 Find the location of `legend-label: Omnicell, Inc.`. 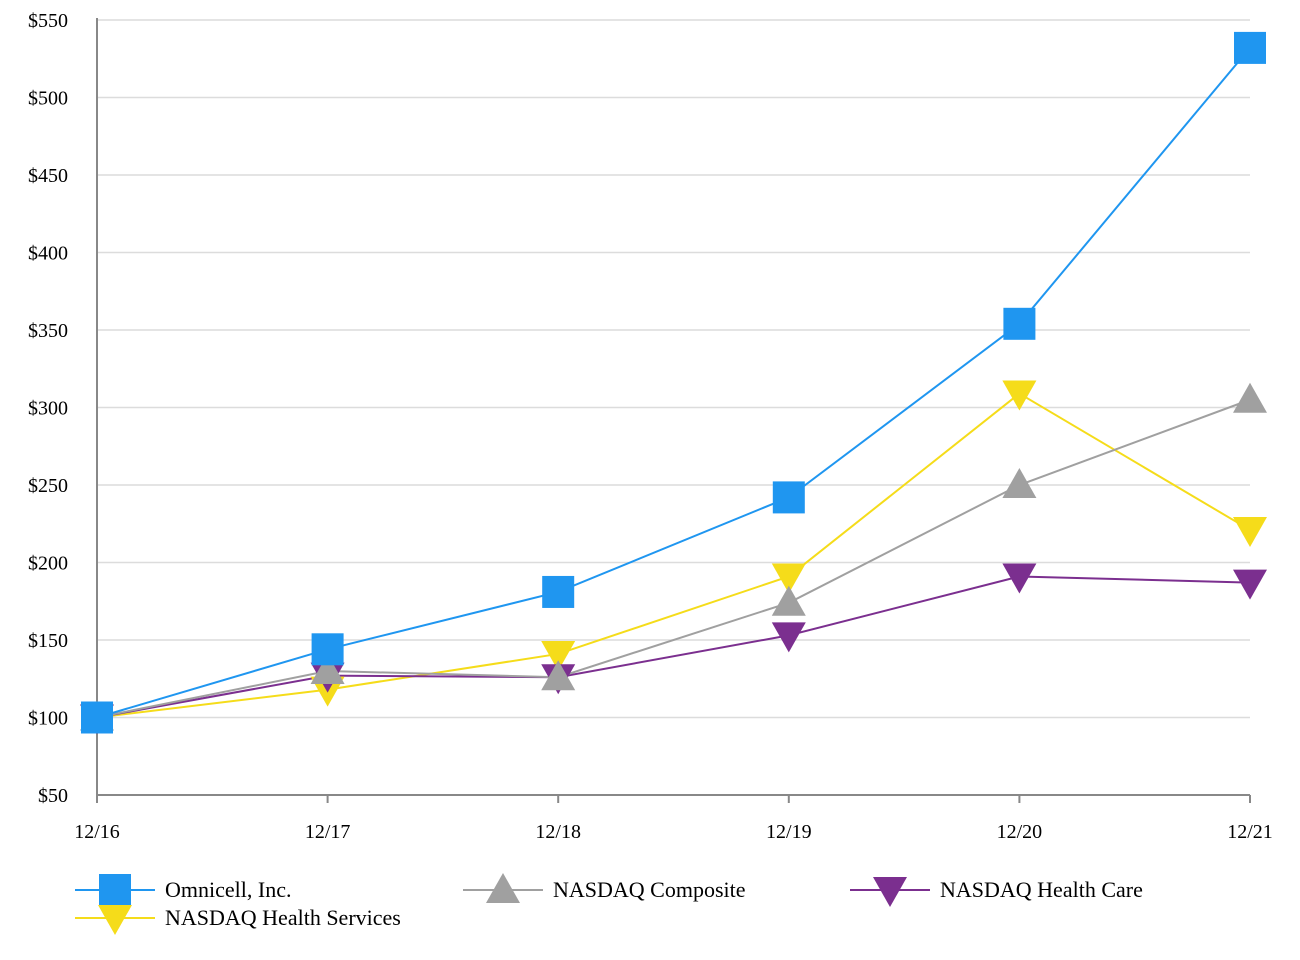

legend-label: Omnicell, Inc. is located at coordinates (228, 889).